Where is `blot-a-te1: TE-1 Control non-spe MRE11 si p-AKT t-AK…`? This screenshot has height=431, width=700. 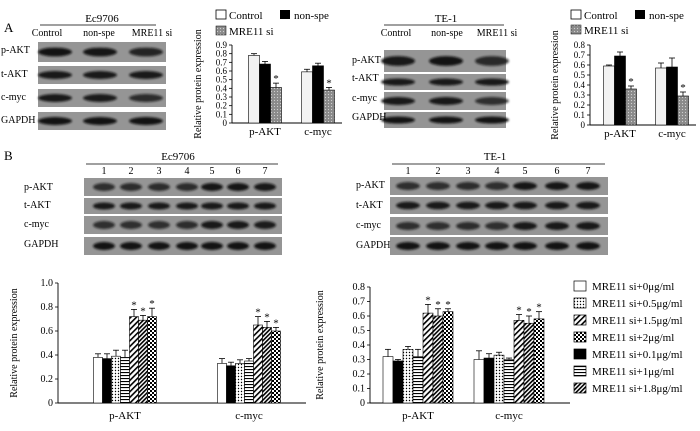
blot-a-te1: TE-1 Control non-spe MRE11 si p-AKT t-AK… is located at coordinates (434, 70).